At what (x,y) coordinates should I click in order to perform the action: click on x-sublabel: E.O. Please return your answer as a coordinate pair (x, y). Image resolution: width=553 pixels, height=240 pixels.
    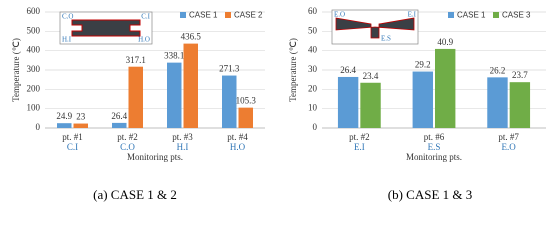
    Looking at the image, I should click on (509, 147).